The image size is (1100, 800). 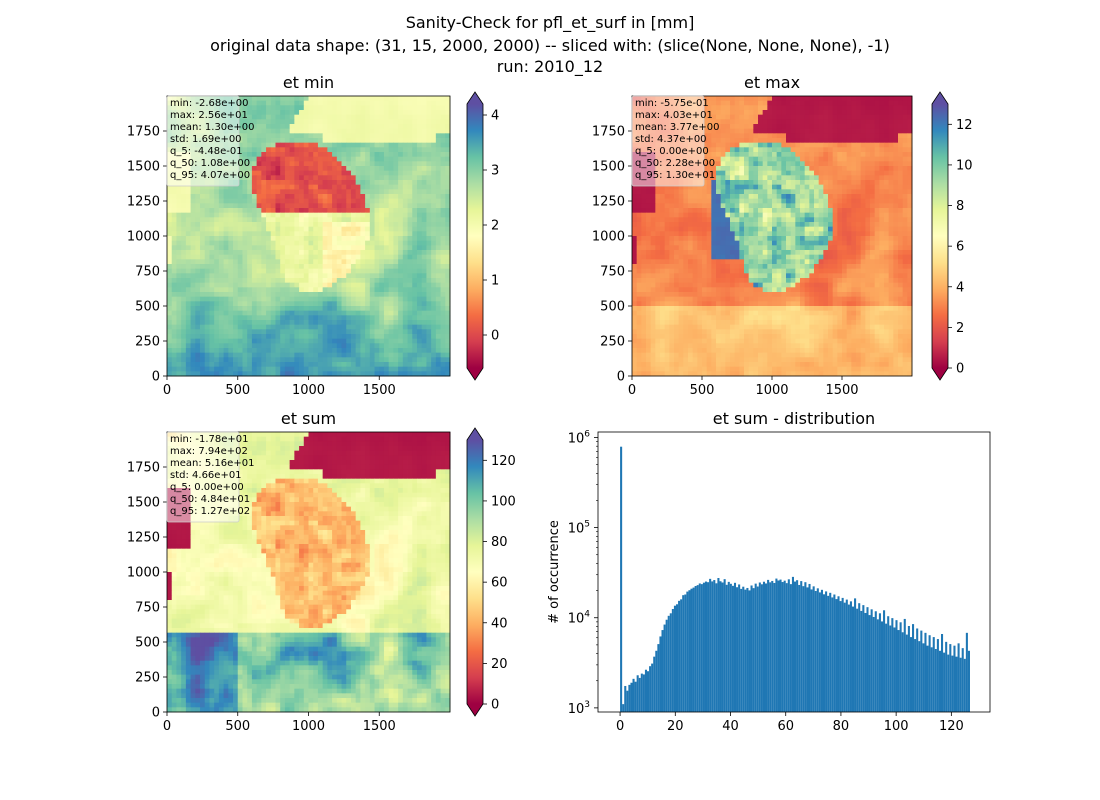 I want to click on x-tick-label: 120, so click(x=951, y=726).